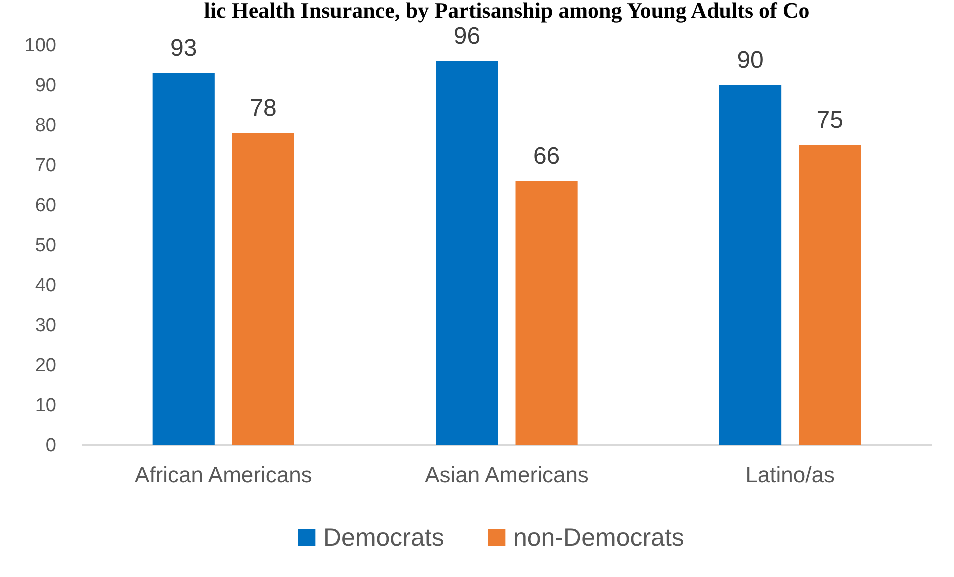  Describe the element at coordinates (467, 36) in the screenshot. I see `data-label: 96` at that location.